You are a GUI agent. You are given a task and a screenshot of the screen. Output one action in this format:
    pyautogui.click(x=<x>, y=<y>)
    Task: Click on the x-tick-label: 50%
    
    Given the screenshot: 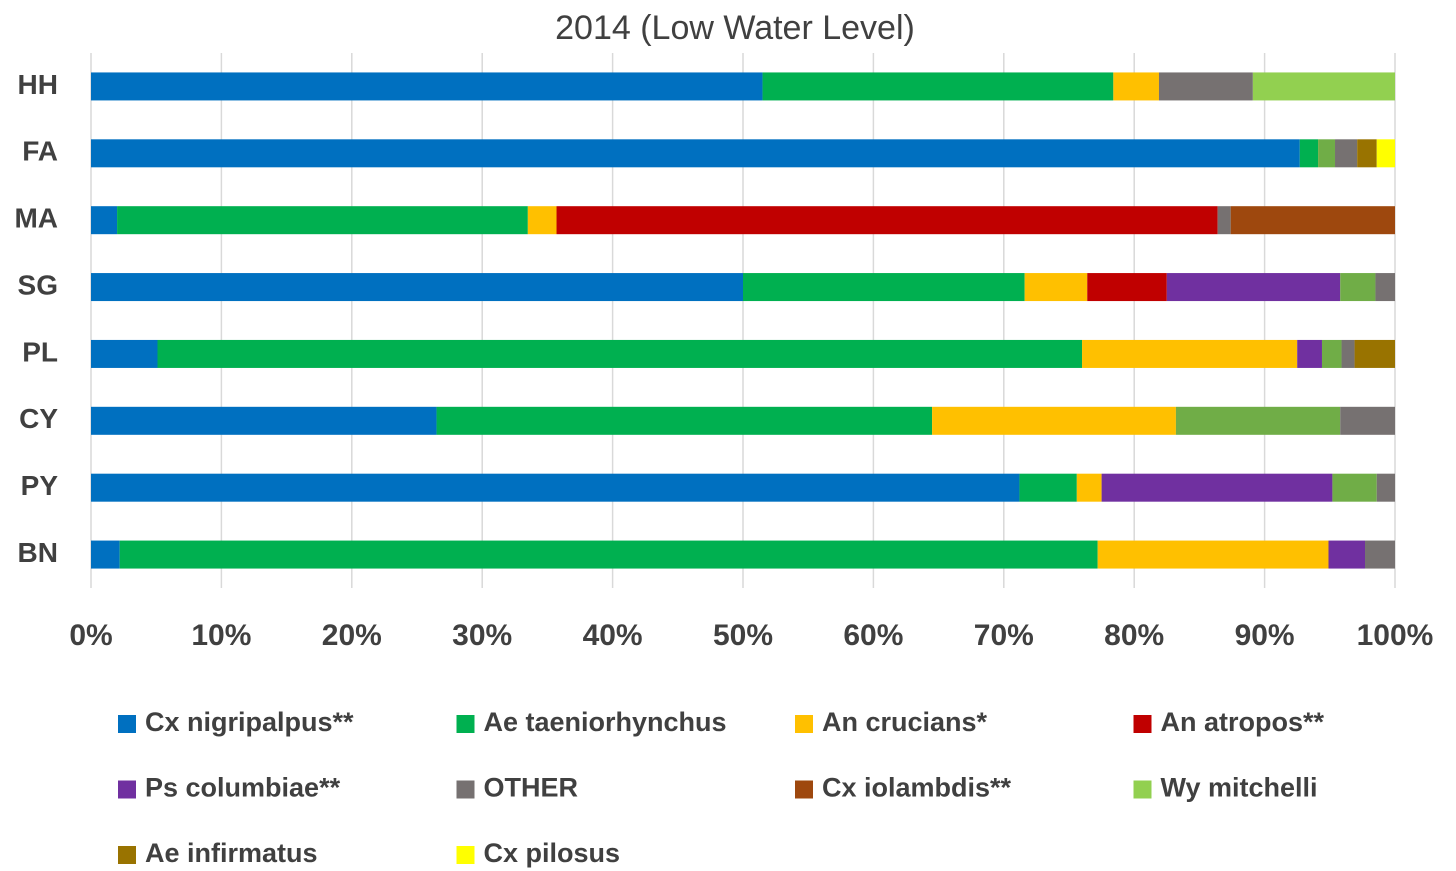 What is the action you would take?
    pyautogui.click(x=743, y=635)
    